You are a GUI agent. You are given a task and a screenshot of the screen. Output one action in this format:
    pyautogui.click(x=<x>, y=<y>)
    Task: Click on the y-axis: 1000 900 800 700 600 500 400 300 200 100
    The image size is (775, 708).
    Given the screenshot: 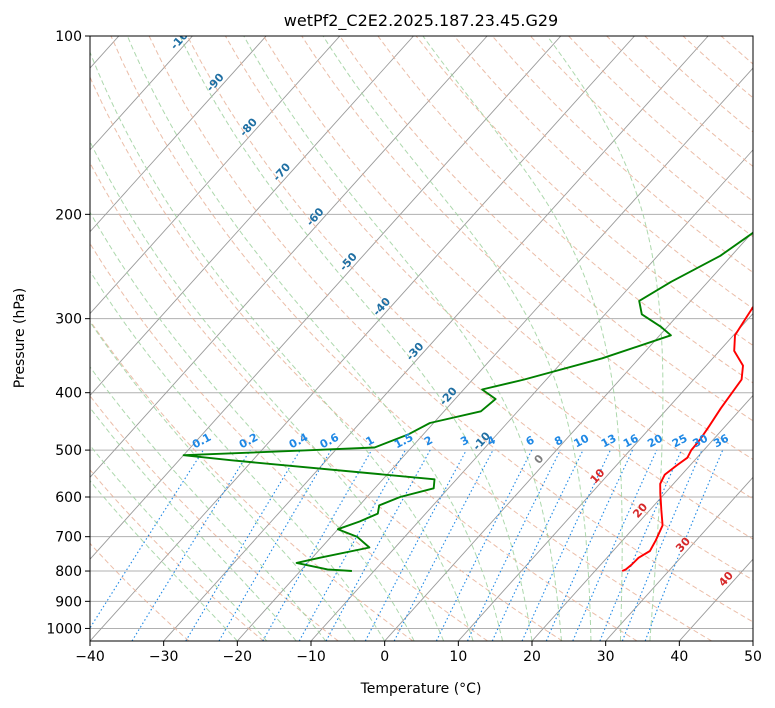 What is the action you would take?
    pyautogui.click(x=68, y=333)
    